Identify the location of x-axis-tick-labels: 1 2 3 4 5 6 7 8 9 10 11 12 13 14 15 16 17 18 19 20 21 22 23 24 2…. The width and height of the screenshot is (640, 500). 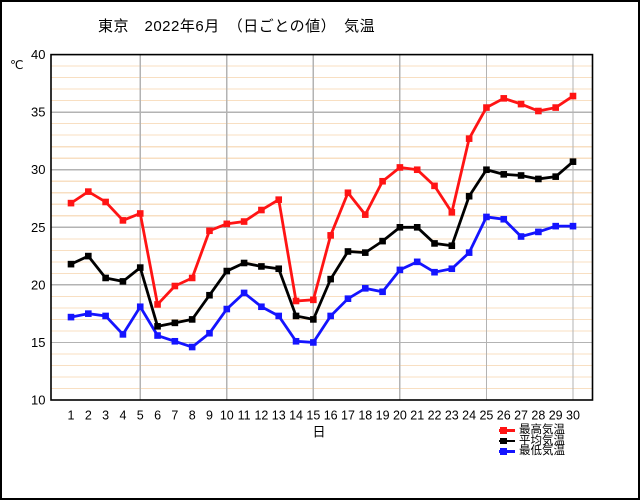
(324, 416).